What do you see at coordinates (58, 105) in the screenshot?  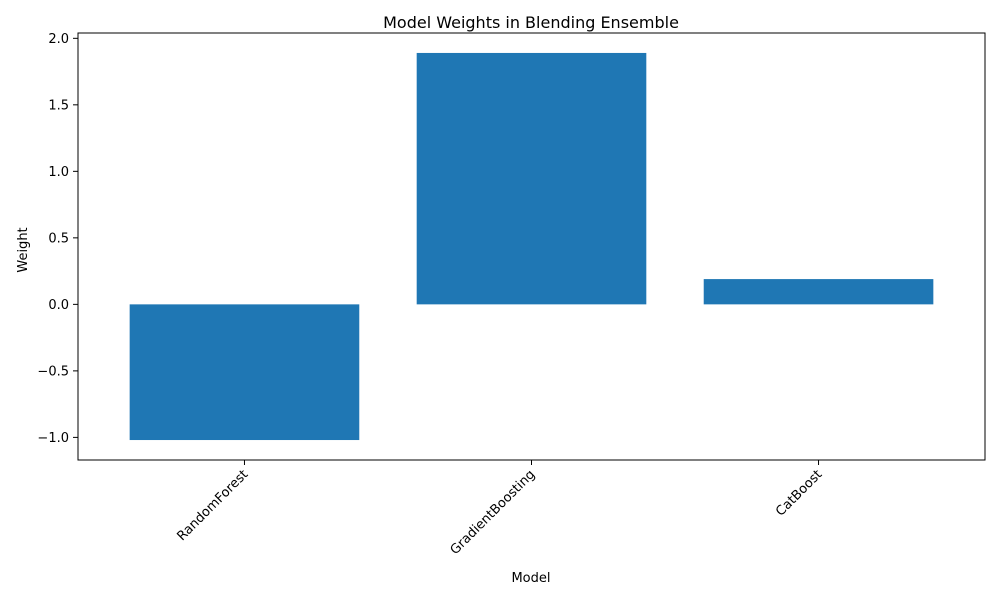 I see `y-tick-label: 1.5` at bounding box center [58, 105].